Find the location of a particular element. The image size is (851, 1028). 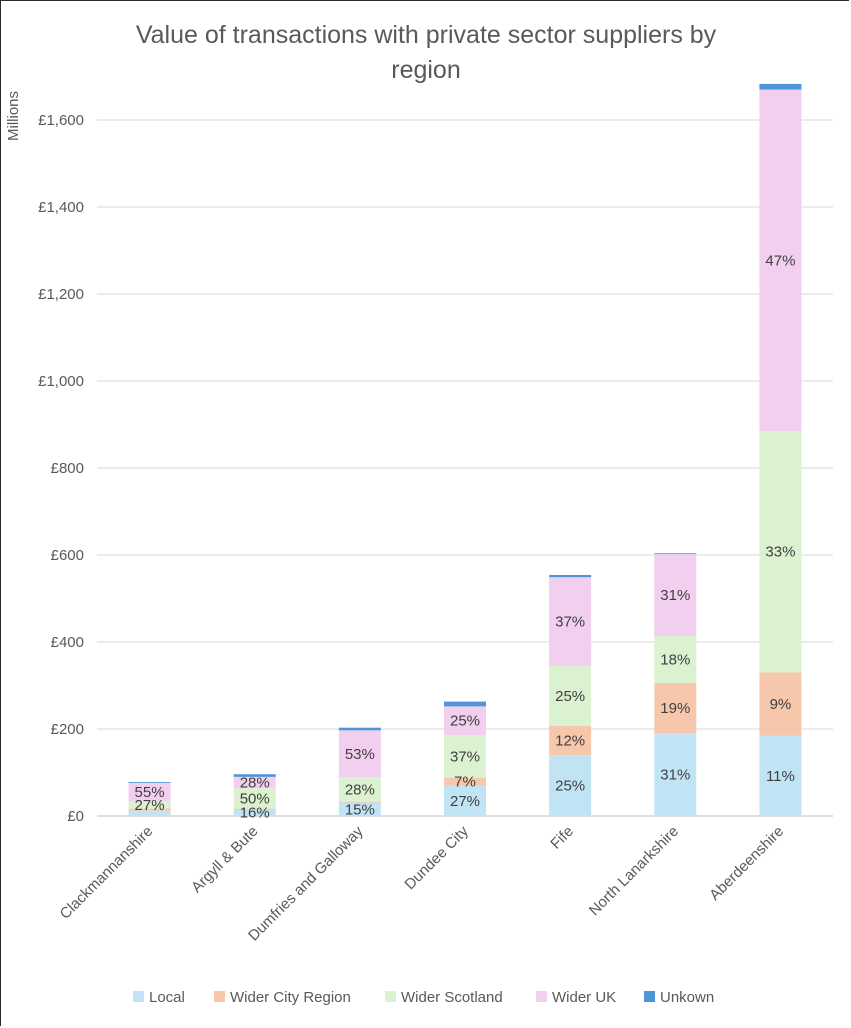

legend-item-wider-uk: Wider UK is located at coordinates (576, 997).